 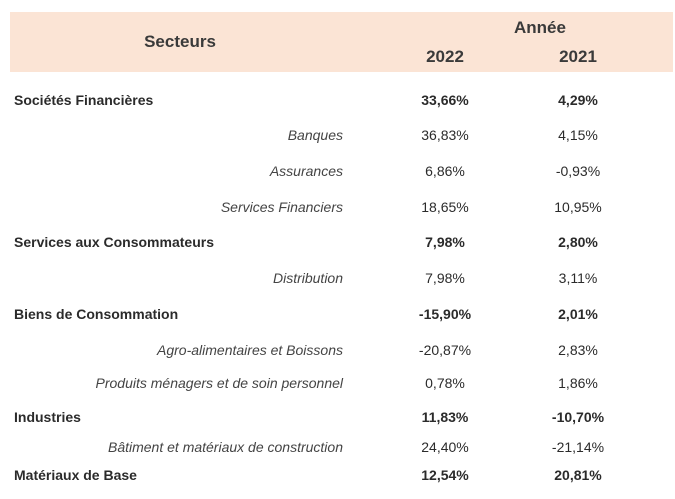 What do you see at coordinates (445, 350) in the screenshot?
I see `value-2022: -20,87%` at bounding box center [445, 350].